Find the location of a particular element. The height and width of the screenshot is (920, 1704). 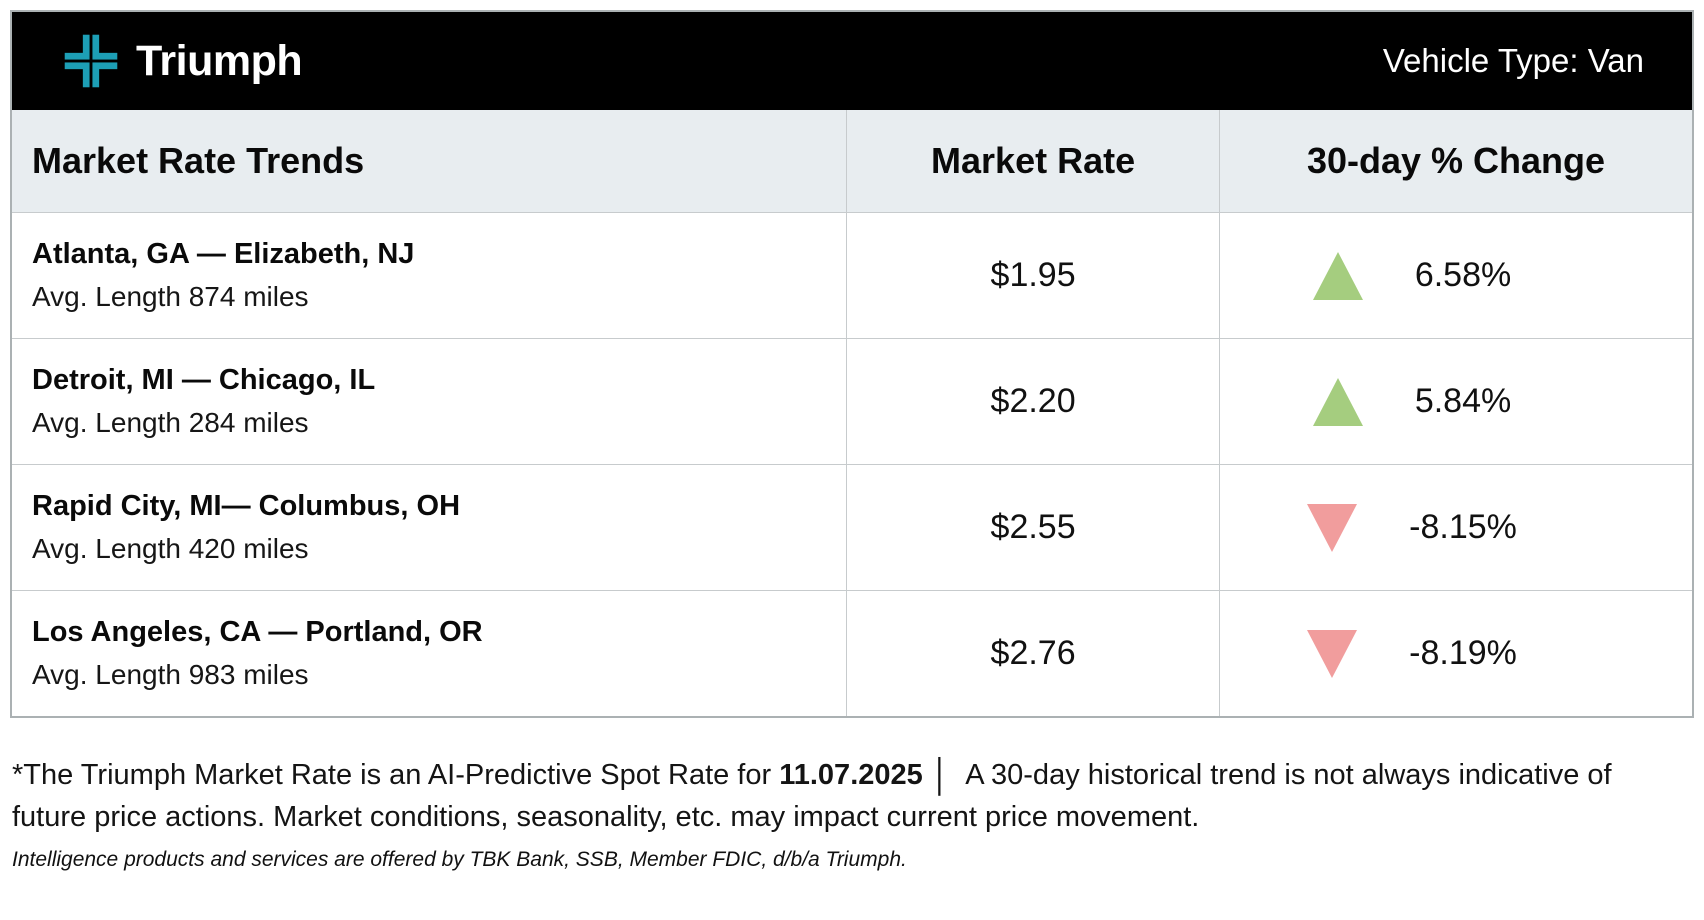

lane-name: Atlanta, GA — Elizabeth, NJ is located at coordinates (223, 254).